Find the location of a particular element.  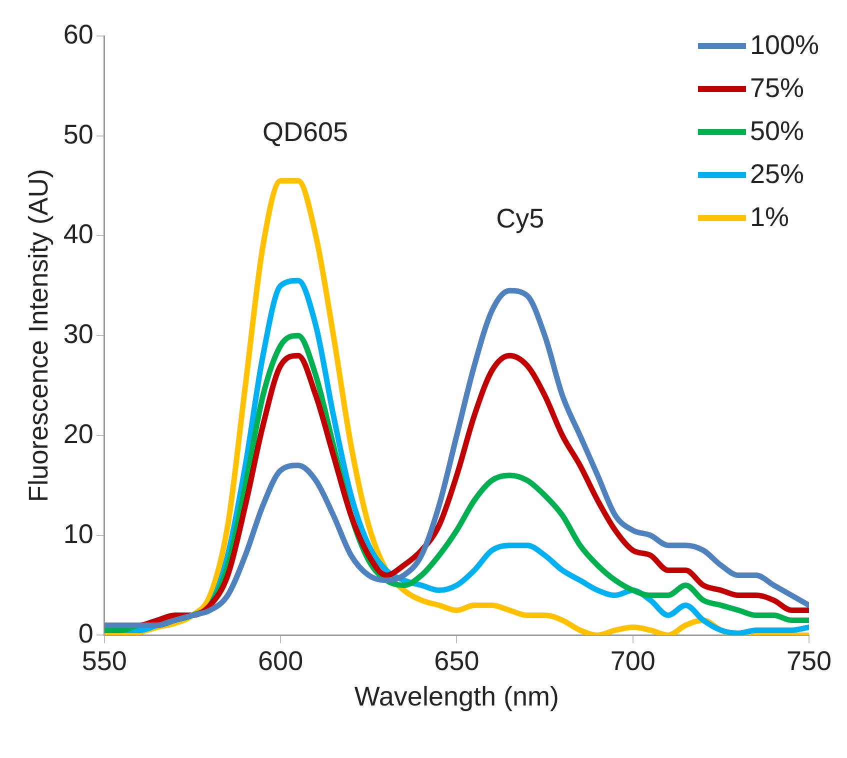

y-axis-title: Fluorescence Intensity (AU) is located at coordinates (39, 335).